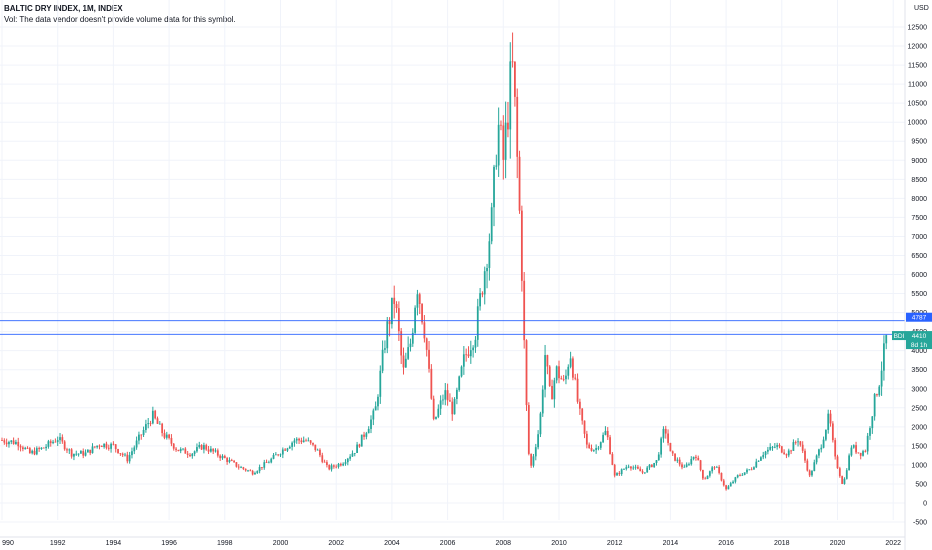  Describe the element at coordinates (917, 85) in the screenshot. I see `y-tick-label: 11000` at that location.